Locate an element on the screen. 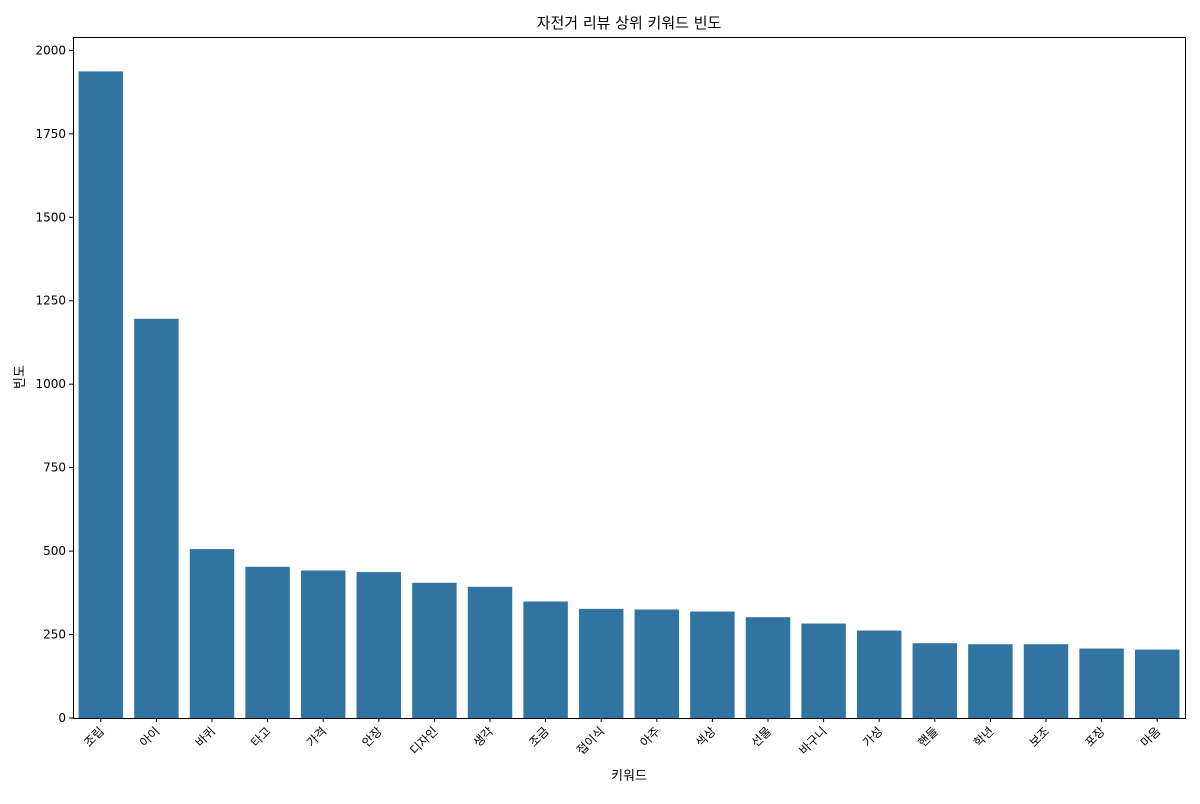 The image size is (1200, 804). y-tick-label: 1250 is located at coordinates (50, 301).